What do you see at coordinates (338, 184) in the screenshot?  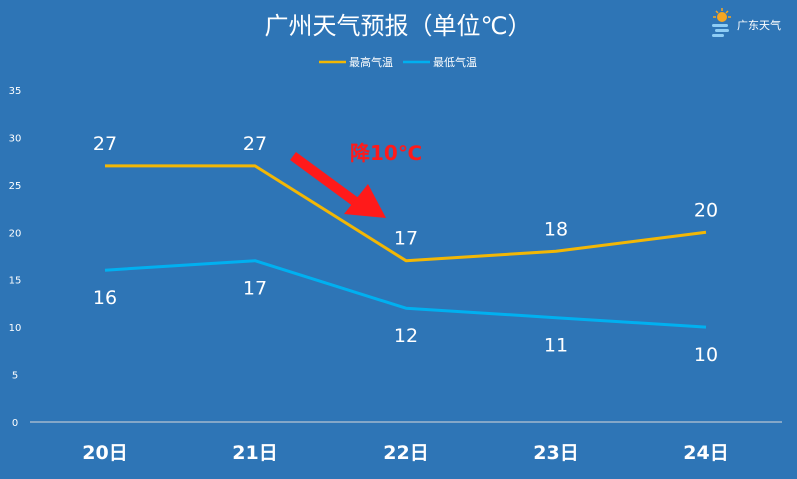 I see `red-arrow-icon` at bounding box center [338, 184].